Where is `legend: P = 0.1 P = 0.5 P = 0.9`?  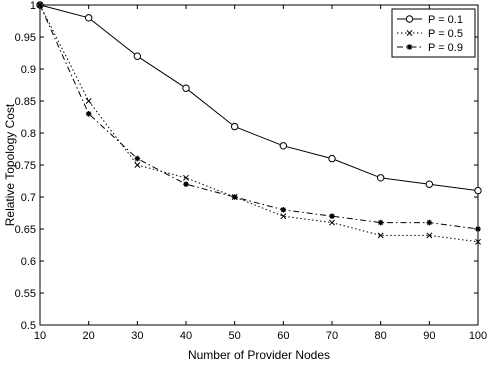
legend: P = 0.1 P = 0.5 P = 0.9 is located at coordinates (433, 33).